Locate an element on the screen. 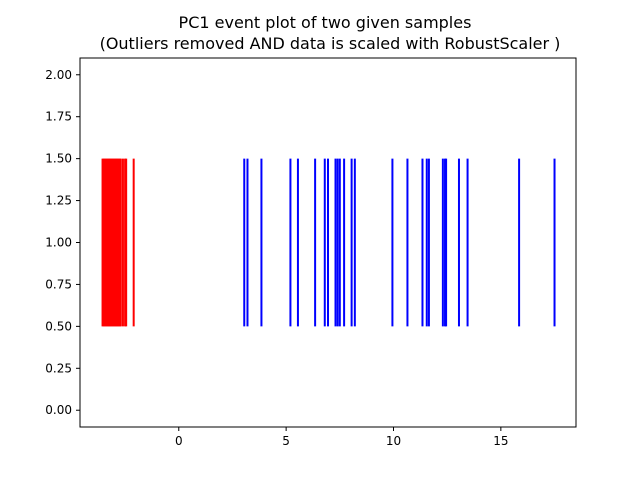 The width and height of the screenshot is (640, 480). y-tick-label-1: 0.25 is located at coordinates (58, 368).